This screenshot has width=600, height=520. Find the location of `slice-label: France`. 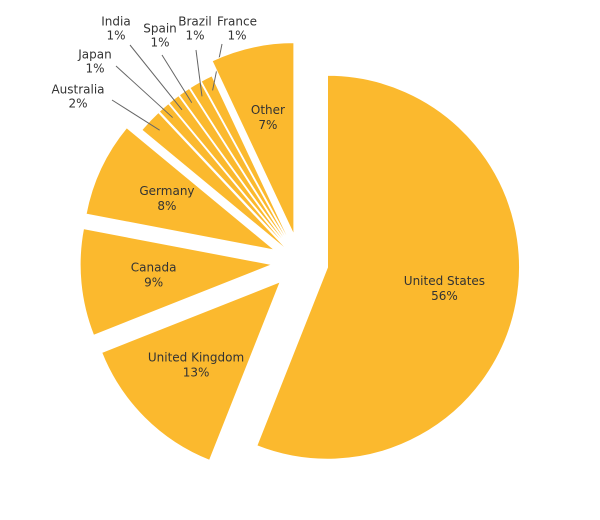

slice-label: France is located at coordinates (237, 22).